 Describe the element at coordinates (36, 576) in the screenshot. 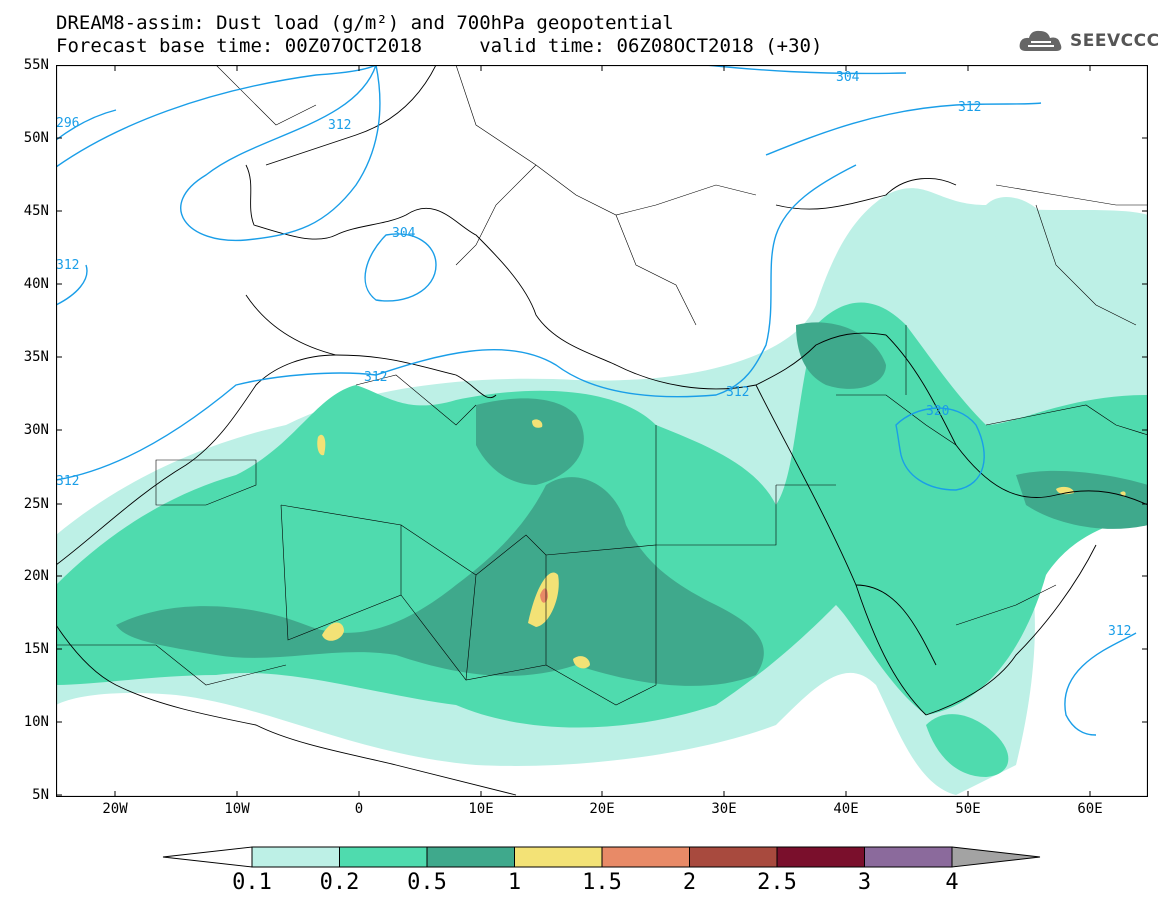

I see `lat-label-20n: 20N` at that location.